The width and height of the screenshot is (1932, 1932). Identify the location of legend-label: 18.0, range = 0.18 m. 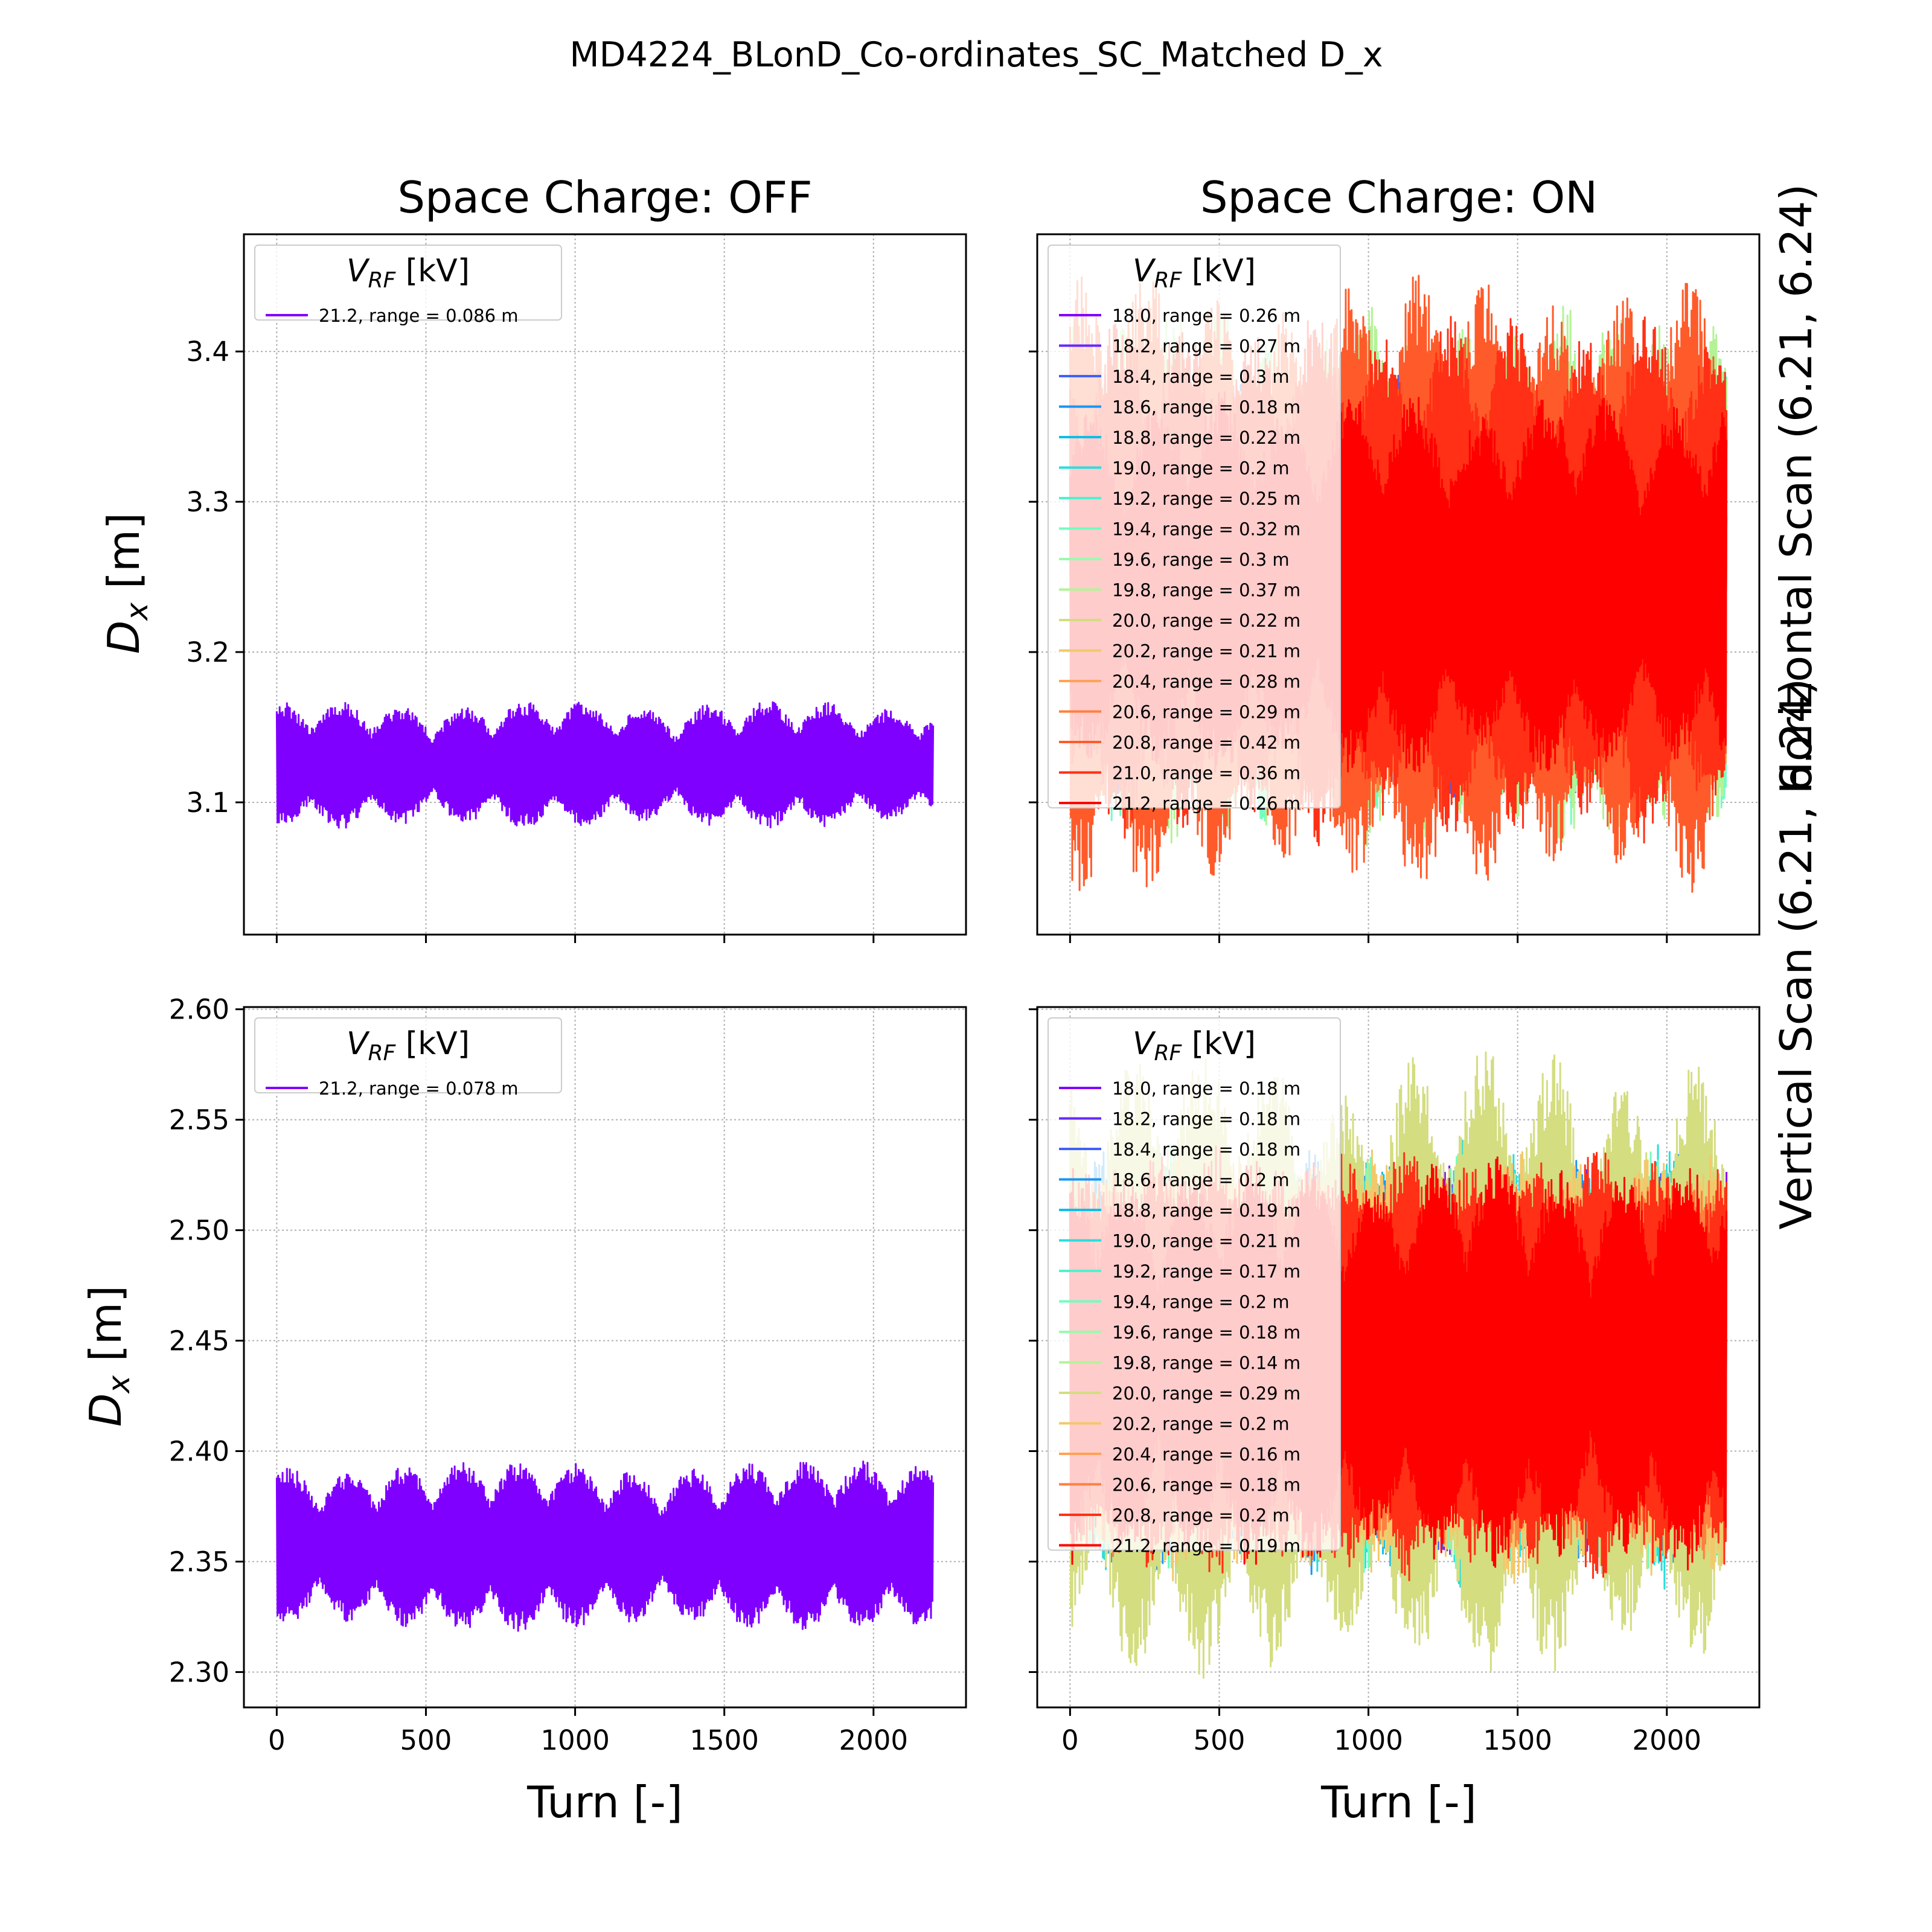
(1206, 1088).